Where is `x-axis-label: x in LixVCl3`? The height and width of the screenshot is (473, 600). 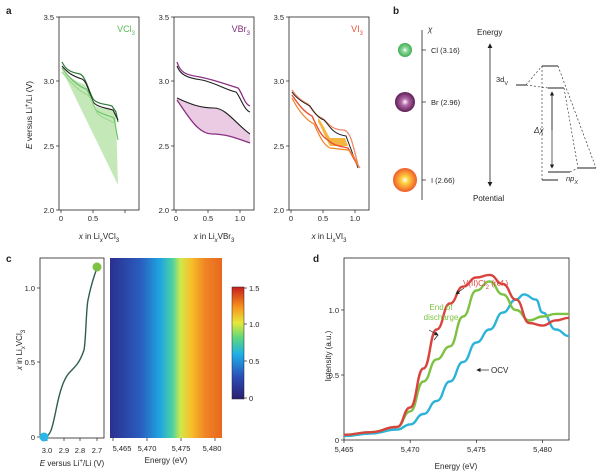
x-axis-label: x in LixVCl3 is located at coordinates (99, 238).